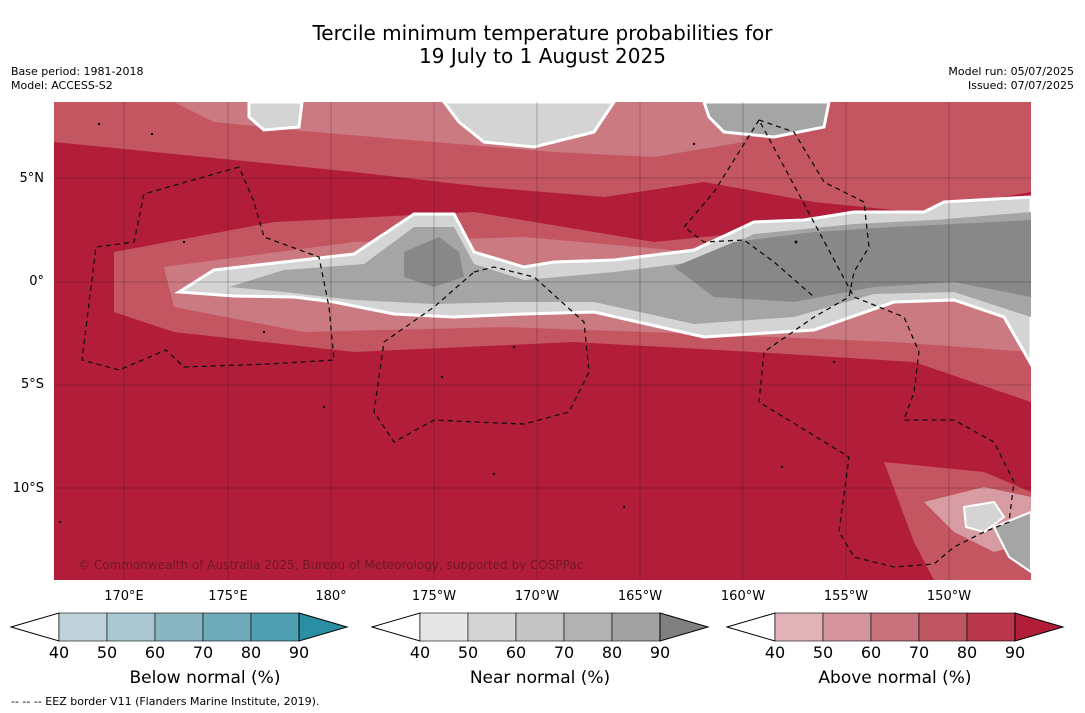 Image resolution: width=1085 pixels, height=713 pixels. I want to click on near-normal-colorbar, so click(540, 627).